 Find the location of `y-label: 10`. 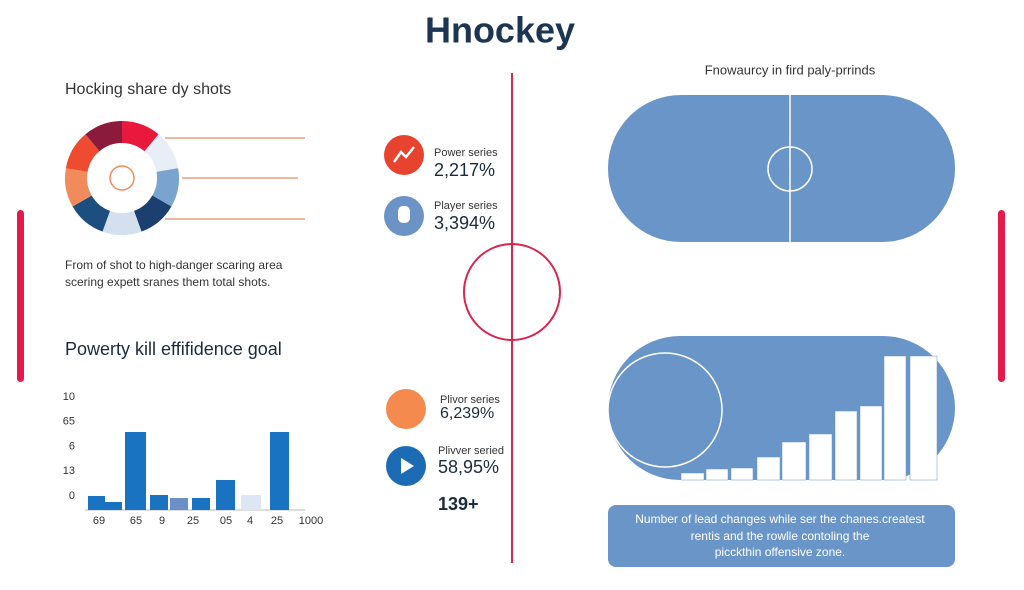

y-label: 10 is located at coordinates (69, 397).